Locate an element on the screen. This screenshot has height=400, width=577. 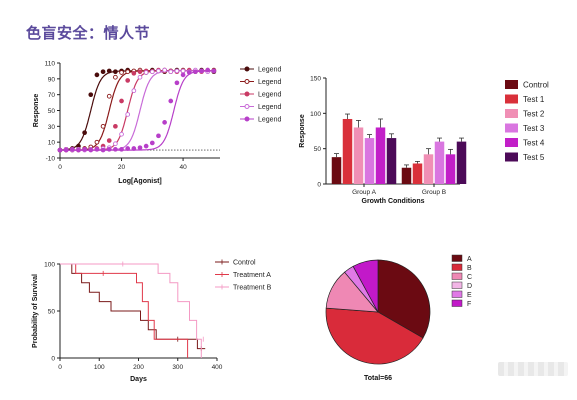
x-tick-label: 40 is located at coordinates (183, 167).